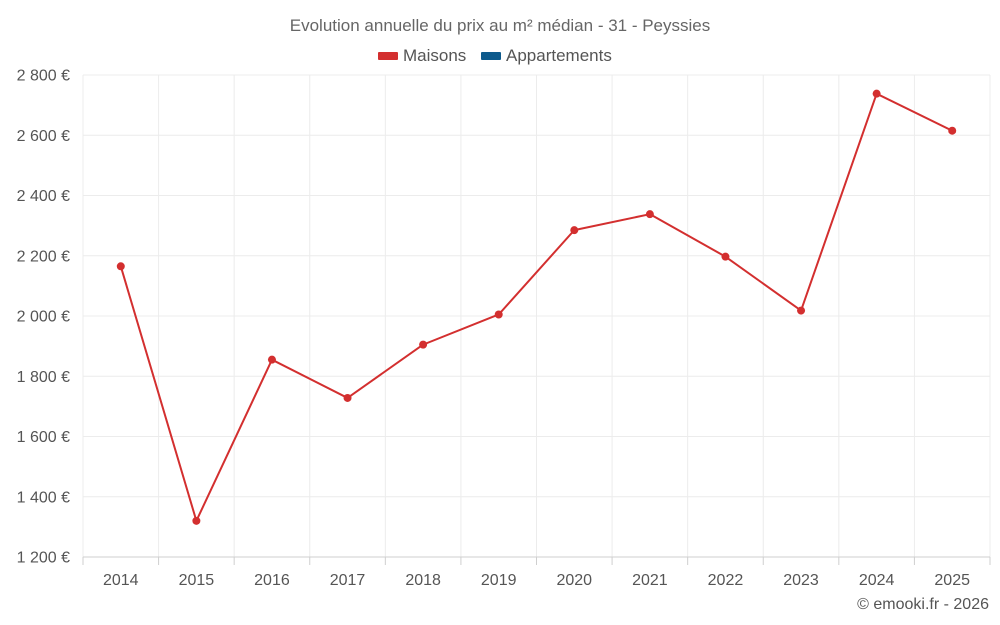 This screenshot has width=1000, height=625. What do you see at coordinates (434, 55) in the screenshot?
I see `legend-label-maisons: Maisons` at bounding box center [434, 55].